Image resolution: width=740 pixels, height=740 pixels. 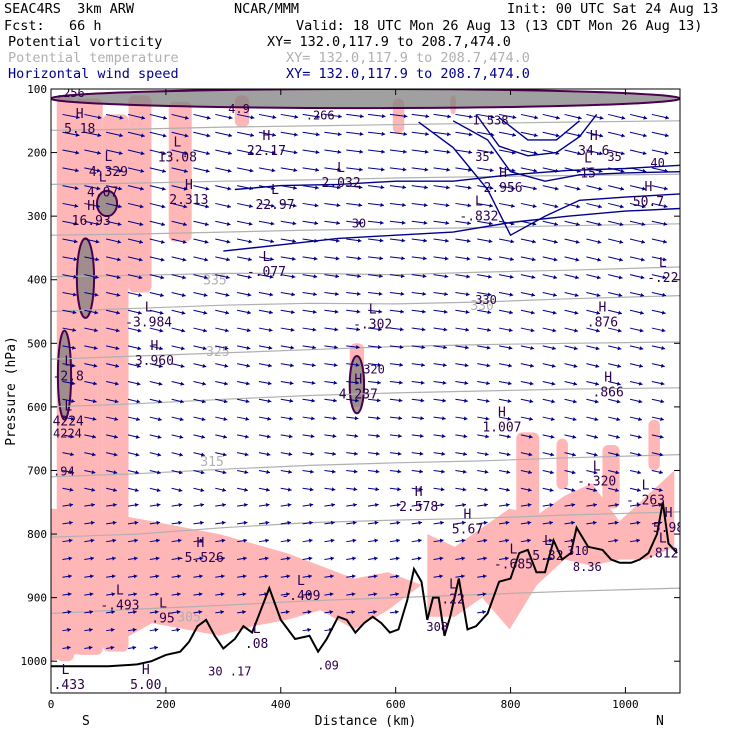 What do you see at coordinates (37, 343) in the screenshot?
I see `y-tick-label-500: 500` at bounding box center [37, 343].